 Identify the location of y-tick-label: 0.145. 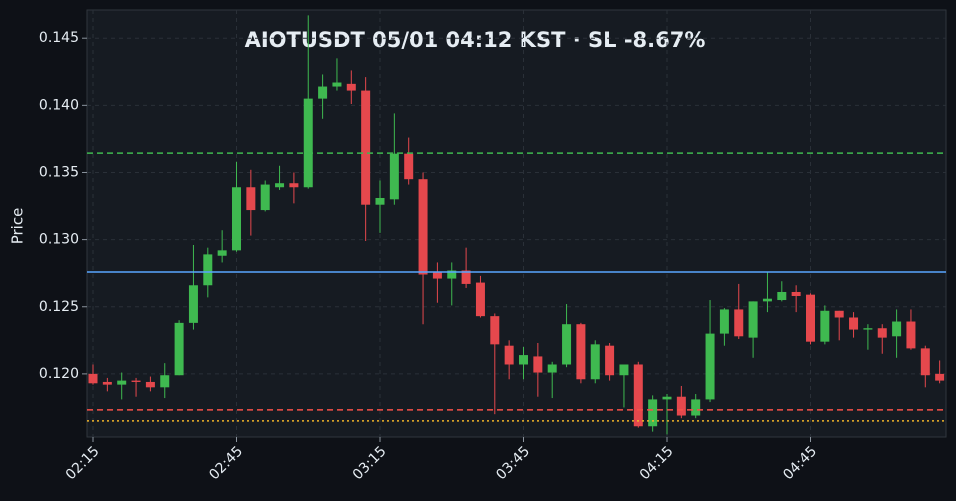
(59, 38).